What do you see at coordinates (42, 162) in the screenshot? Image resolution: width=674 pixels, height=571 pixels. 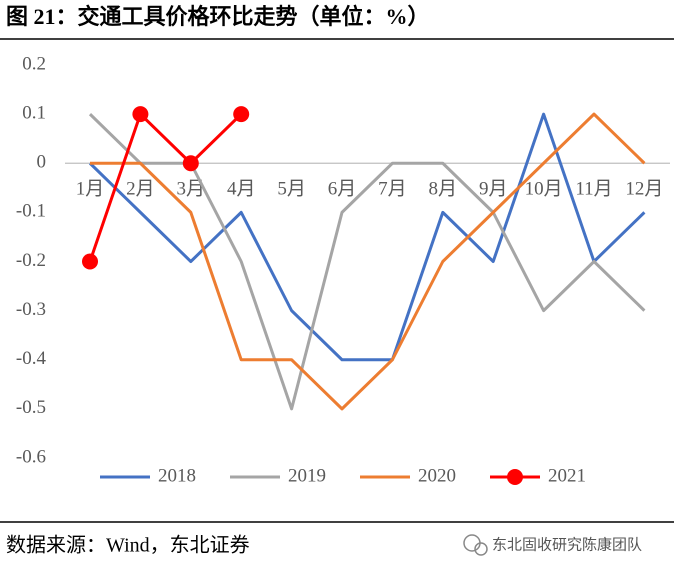 I see `y-tick-label: 0` at bounding box center [42, 162].